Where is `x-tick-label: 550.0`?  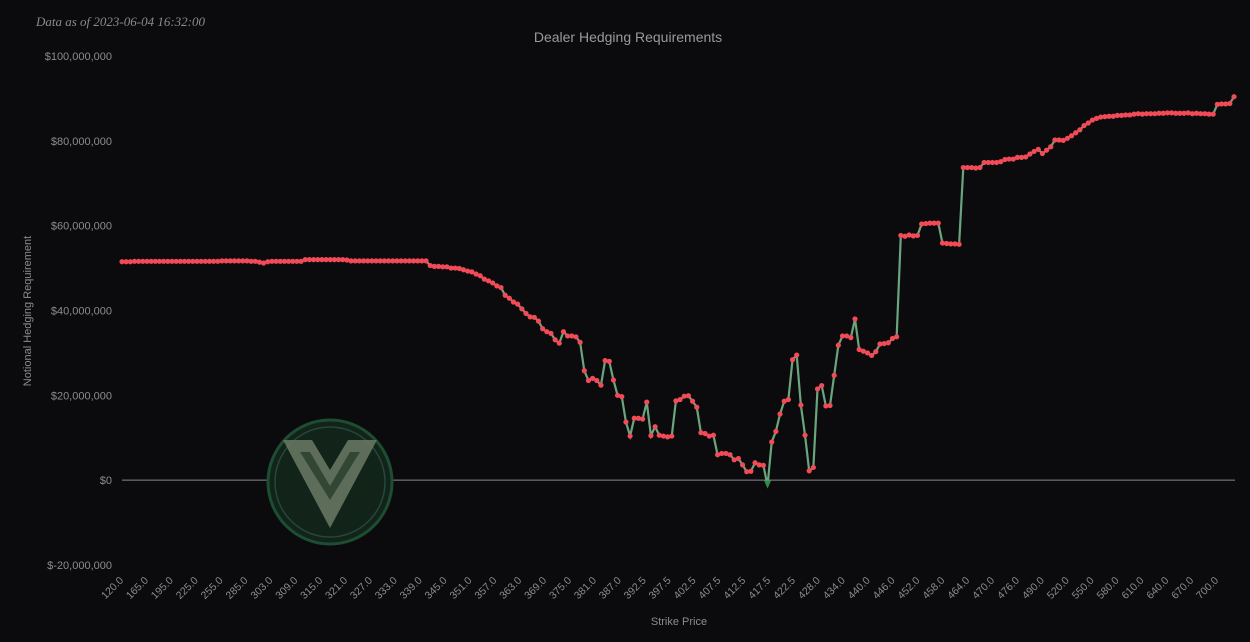
x-tick-label: 550.0 is located at coordinates (1083, 588).